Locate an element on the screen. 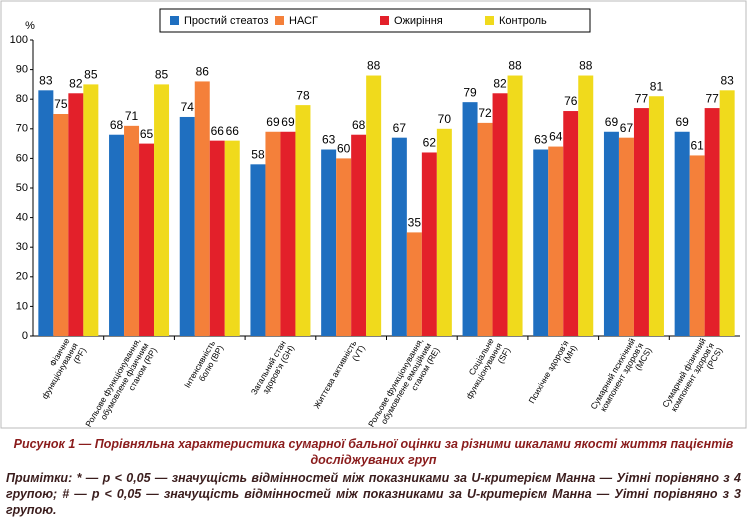 The width and height of the screenshot is (747, 524). data-label: 83 is located at coordinates (46, 80).